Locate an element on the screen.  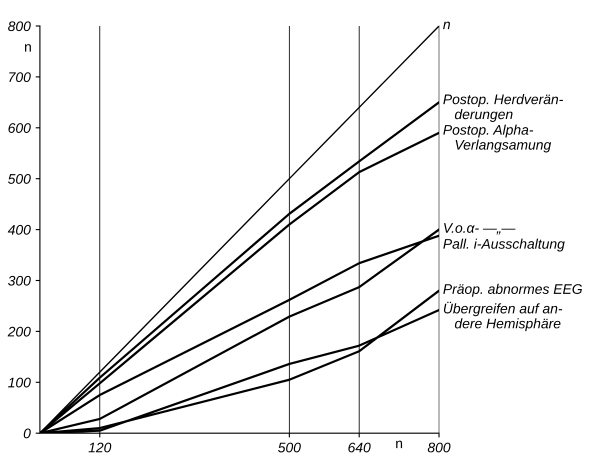
y-tick-label: 300 is located at coordinates (19, 281).